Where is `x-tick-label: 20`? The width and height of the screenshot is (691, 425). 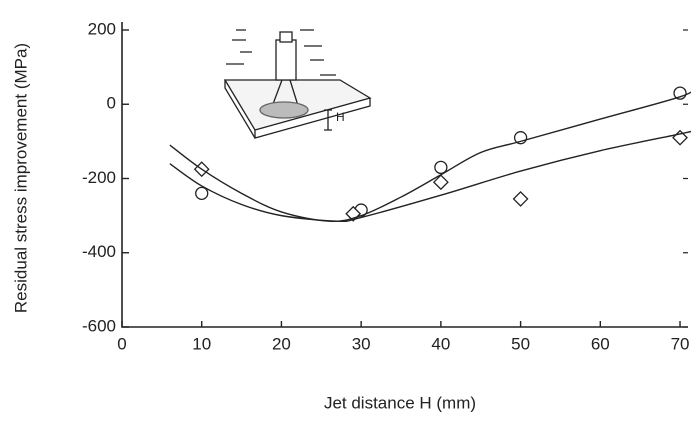 x-tick-label: 20 is located at coordinates (281, 343).